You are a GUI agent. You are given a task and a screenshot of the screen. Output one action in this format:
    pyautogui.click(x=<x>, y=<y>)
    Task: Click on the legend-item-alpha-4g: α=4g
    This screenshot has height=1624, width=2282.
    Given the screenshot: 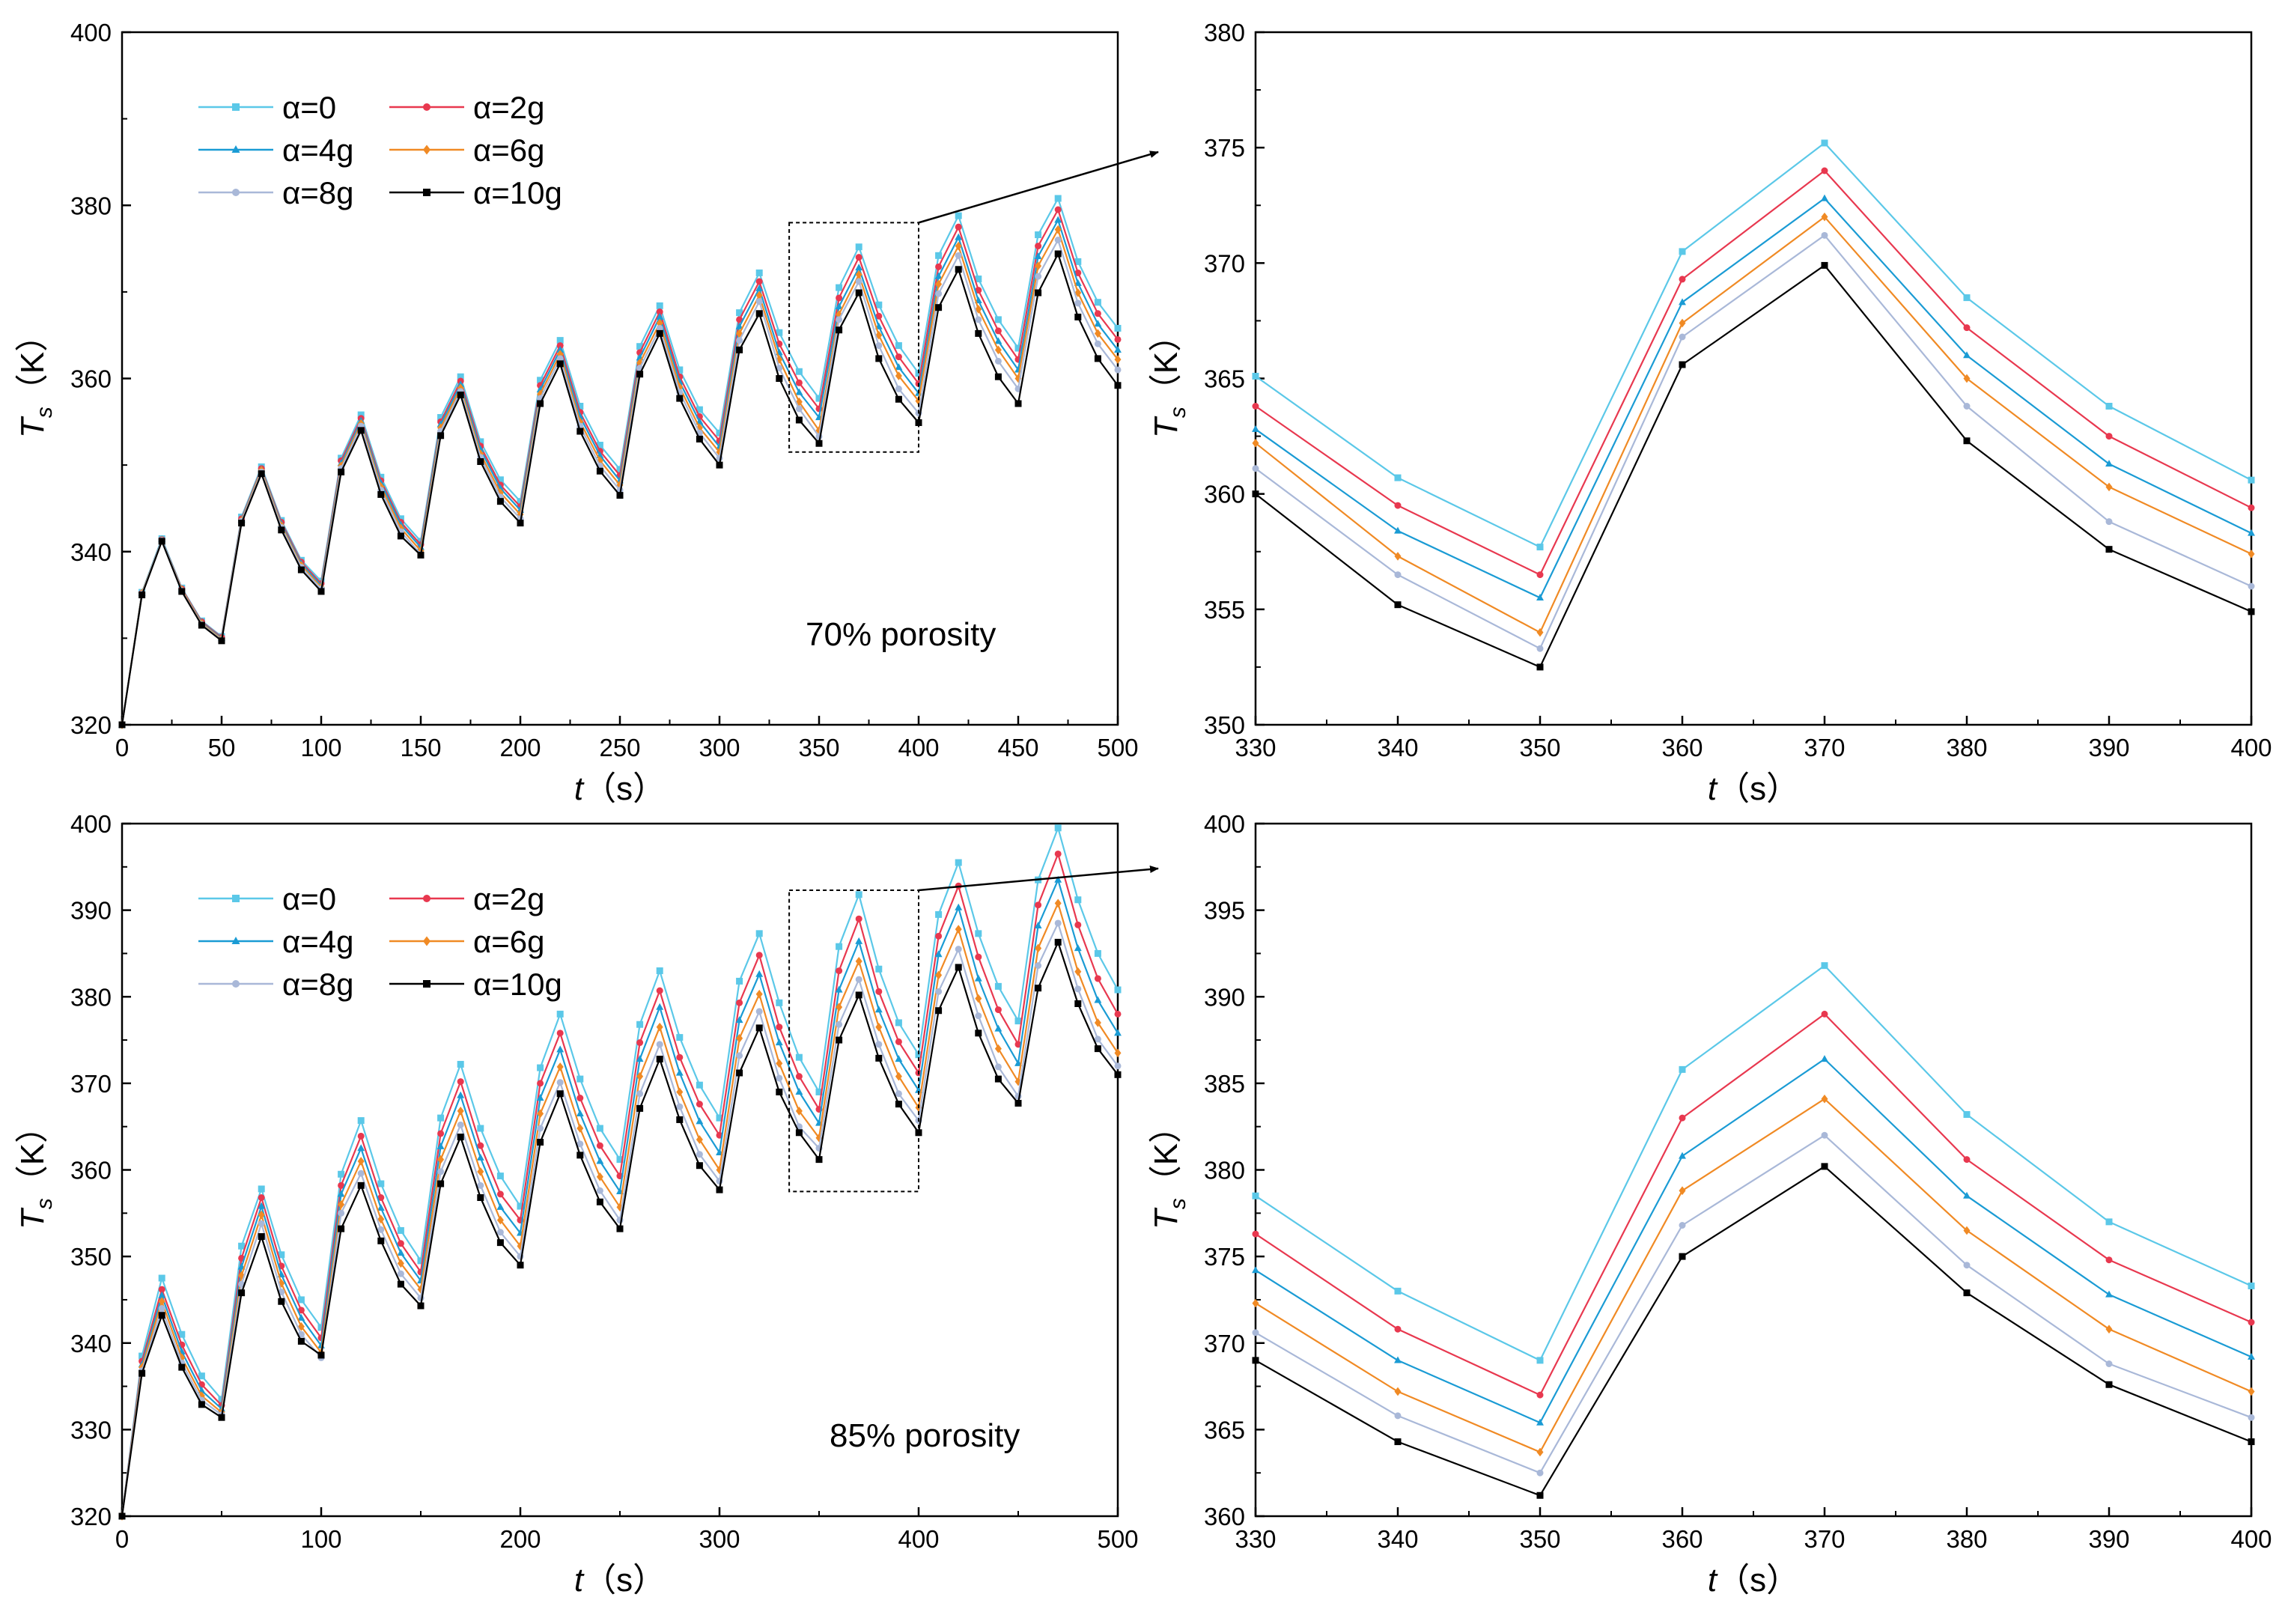 What is the action you would take?
    pyautogui.click(x=276, y=941)
    